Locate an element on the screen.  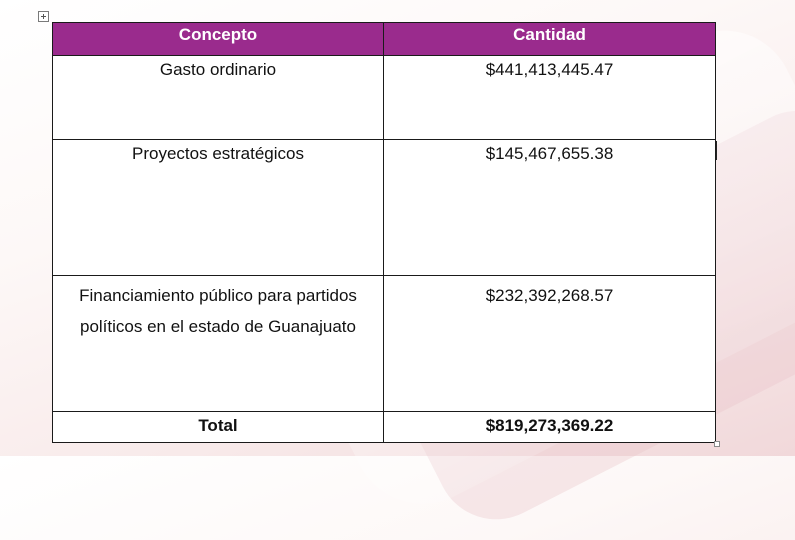
amount-cell: $145,467,655.38 is located at coordinates (549, 207).